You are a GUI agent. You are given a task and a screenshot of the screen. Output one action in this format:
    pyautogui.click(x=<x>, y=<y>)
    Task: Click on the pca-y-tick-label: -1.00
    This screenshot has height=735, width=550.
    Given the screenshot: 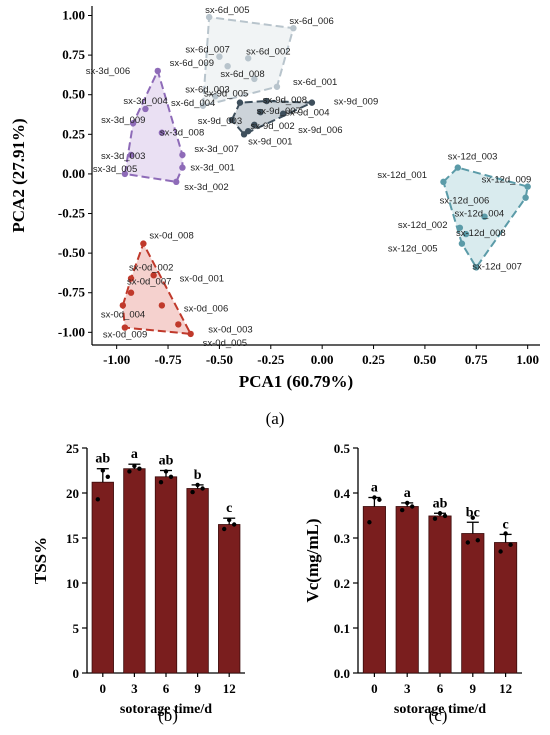 What is the action you would take?
    pyautogui.click(x=71, y=331)
    